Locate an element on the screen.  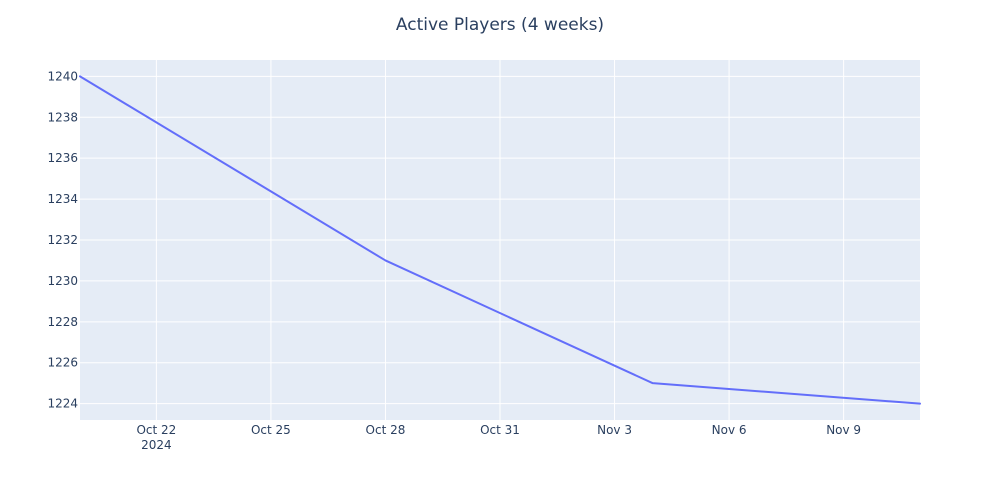
y-tick-label: 1240 is located at coordinates (62, 76).